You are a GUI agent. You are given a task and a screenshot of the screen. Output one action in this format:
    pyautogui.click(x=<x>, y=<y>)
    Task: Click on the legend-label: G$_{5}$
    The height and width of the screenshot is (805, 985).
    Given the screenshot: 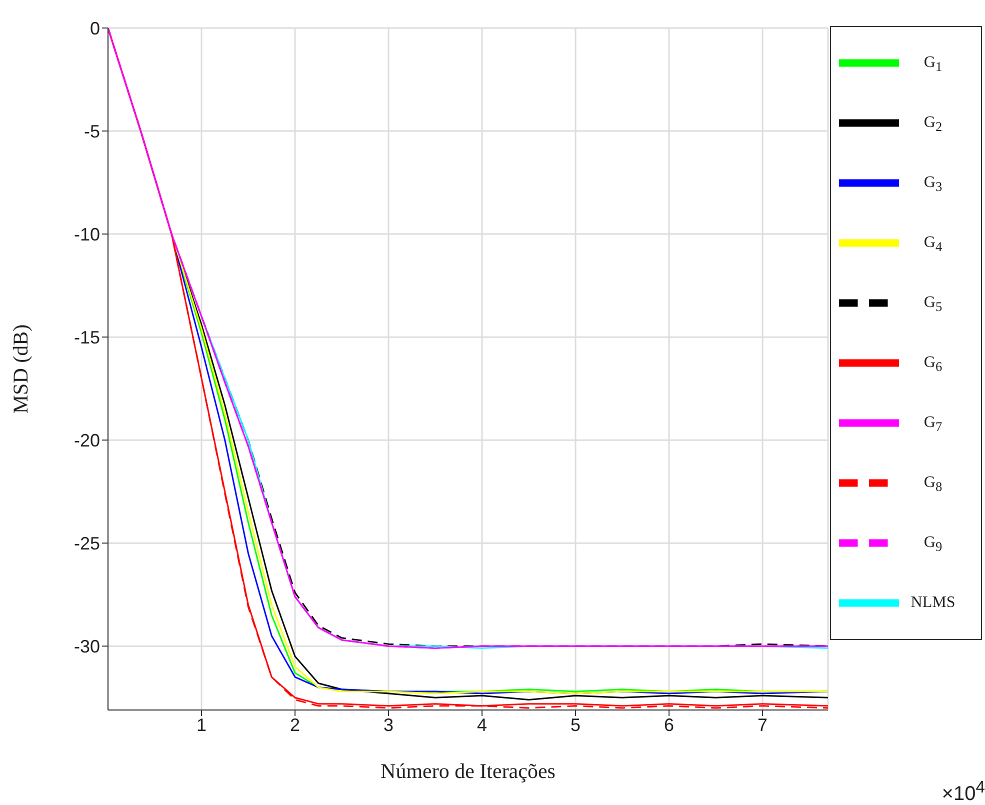 What is the action you would take?
    pyautogui.click(x=933, y=304)
    